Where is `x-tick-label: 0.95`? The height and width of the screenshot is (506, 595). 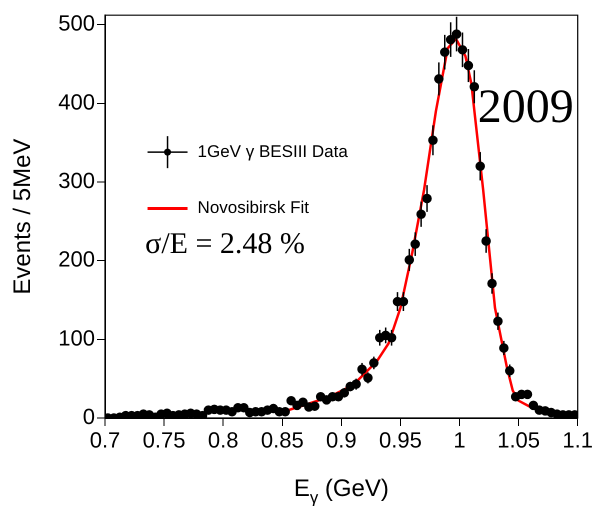 x-tick-label: 0.95 is located at coordinates (400, 439).